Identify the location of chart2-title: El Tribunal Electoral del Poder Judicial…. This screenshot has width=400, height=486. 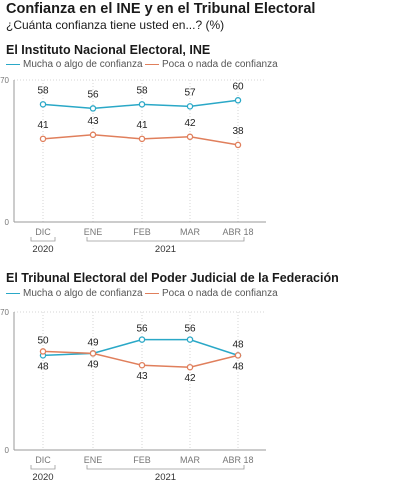
(172, 278).